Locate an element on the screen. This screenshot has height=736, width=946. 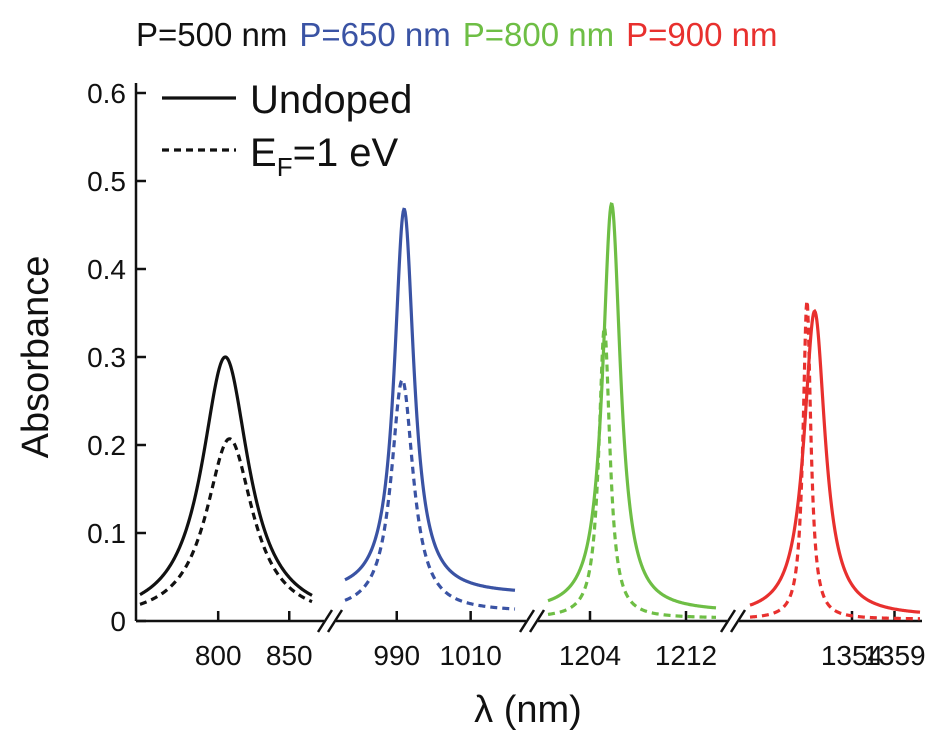
y-axis-label: Absorbance is located at coordinates (36, 357).